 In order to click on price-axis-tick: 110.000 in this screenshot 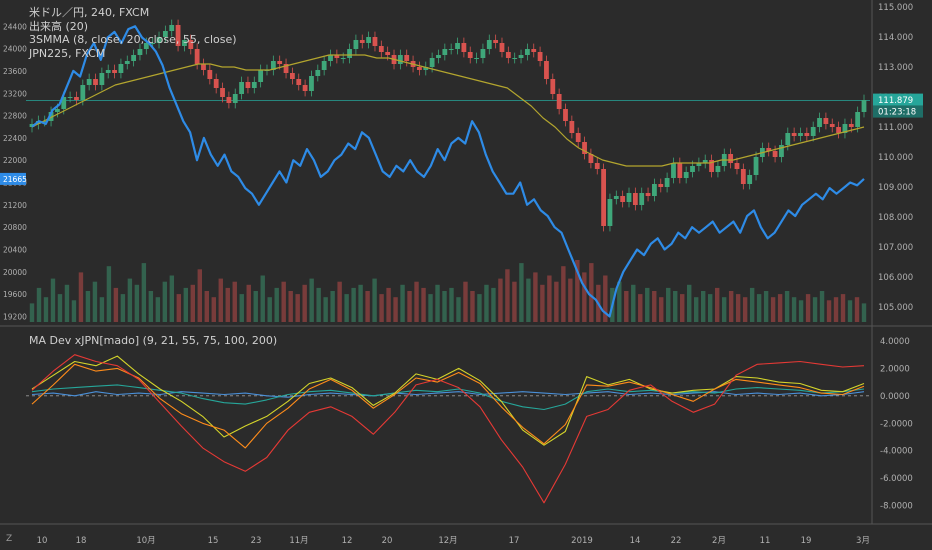, I will do `click(895, 158)`.